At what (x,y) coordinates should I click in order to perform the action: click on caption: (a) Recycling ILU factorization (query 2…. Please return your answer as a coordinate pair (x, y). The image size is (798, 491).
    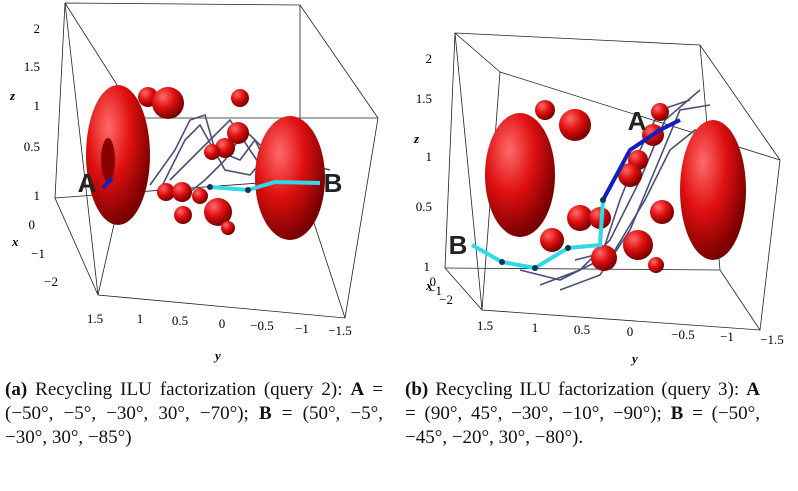
    Looking at the image, I should click on (194, 414).